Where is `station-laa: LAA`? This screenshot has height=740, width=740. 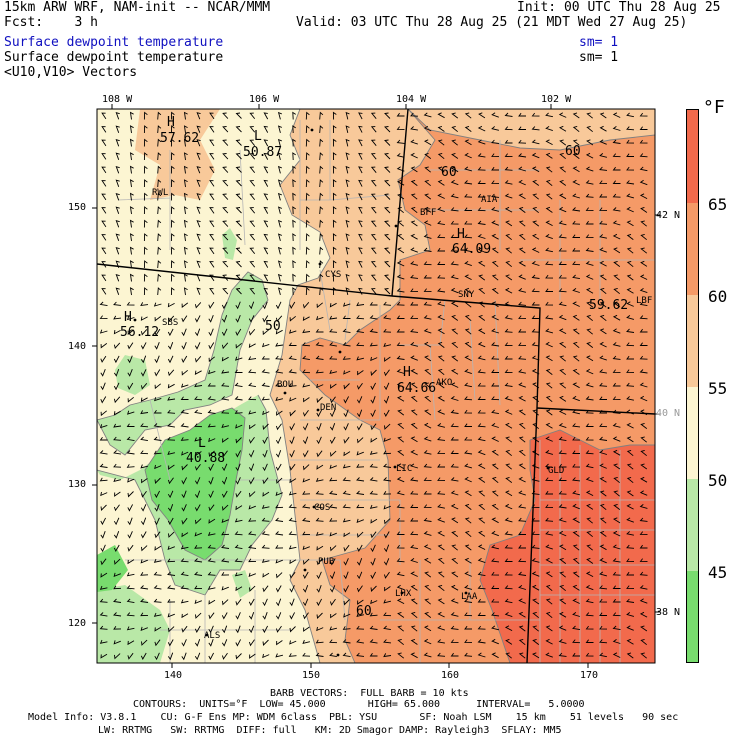
station-laa: LAA is located at coordinates (469, 597).